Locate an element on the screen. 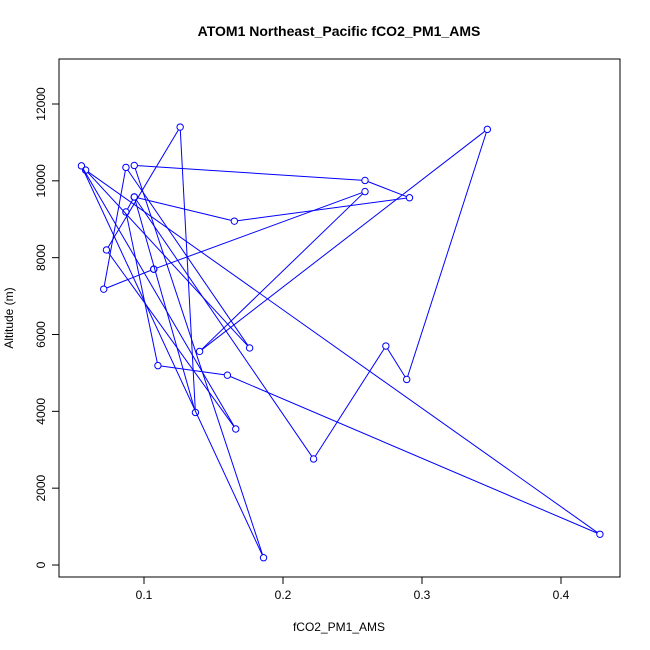  y-tick-label: 4000 is located at coordinates (41, 411).